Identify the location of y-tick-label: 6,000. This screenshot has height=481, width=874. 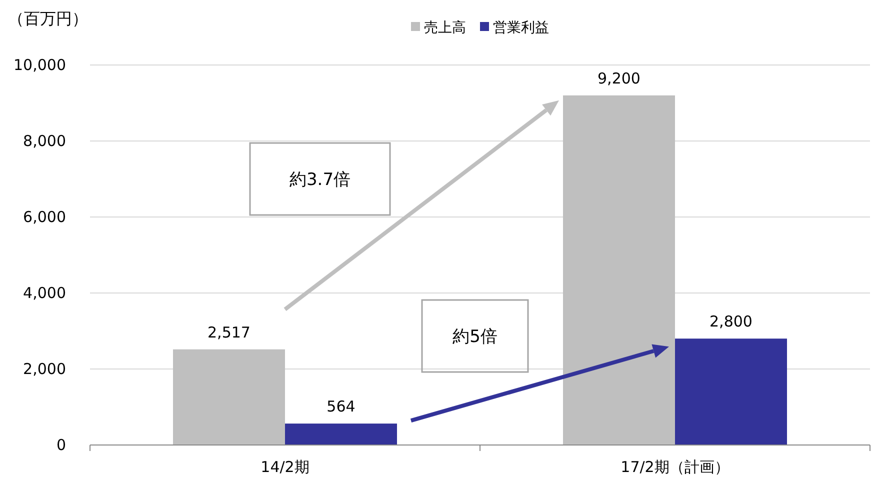
(44, 217).